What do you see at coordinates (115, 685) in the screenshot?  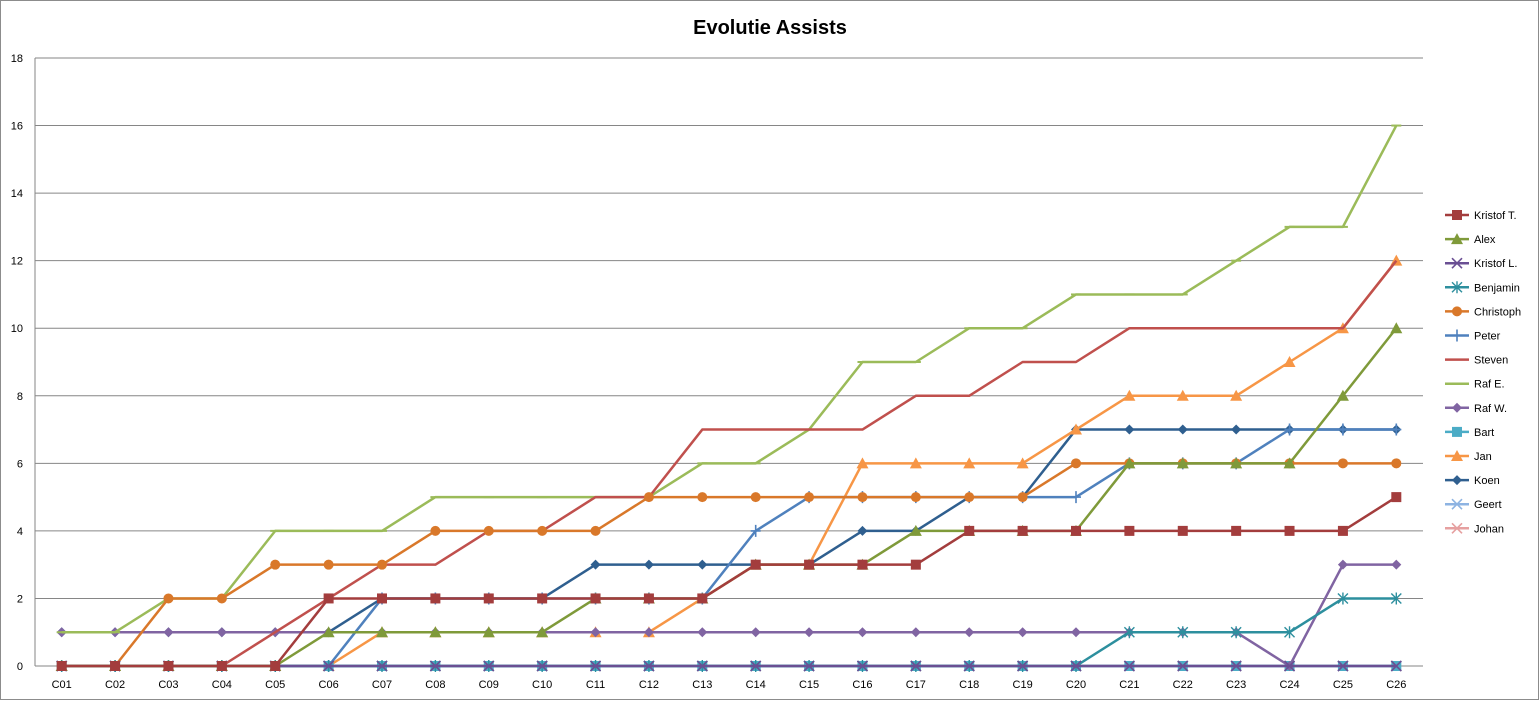 I see `x-tick-label: C02` at bounding box center [115, 685].